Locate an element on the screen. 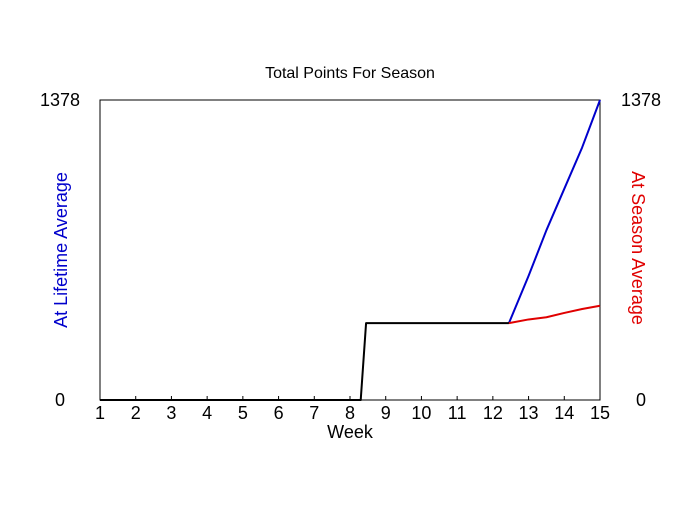 Image resolution: width=700 pixels, height=505 pixels. x-tick-label: 15 is located at coordinates (600, 413).